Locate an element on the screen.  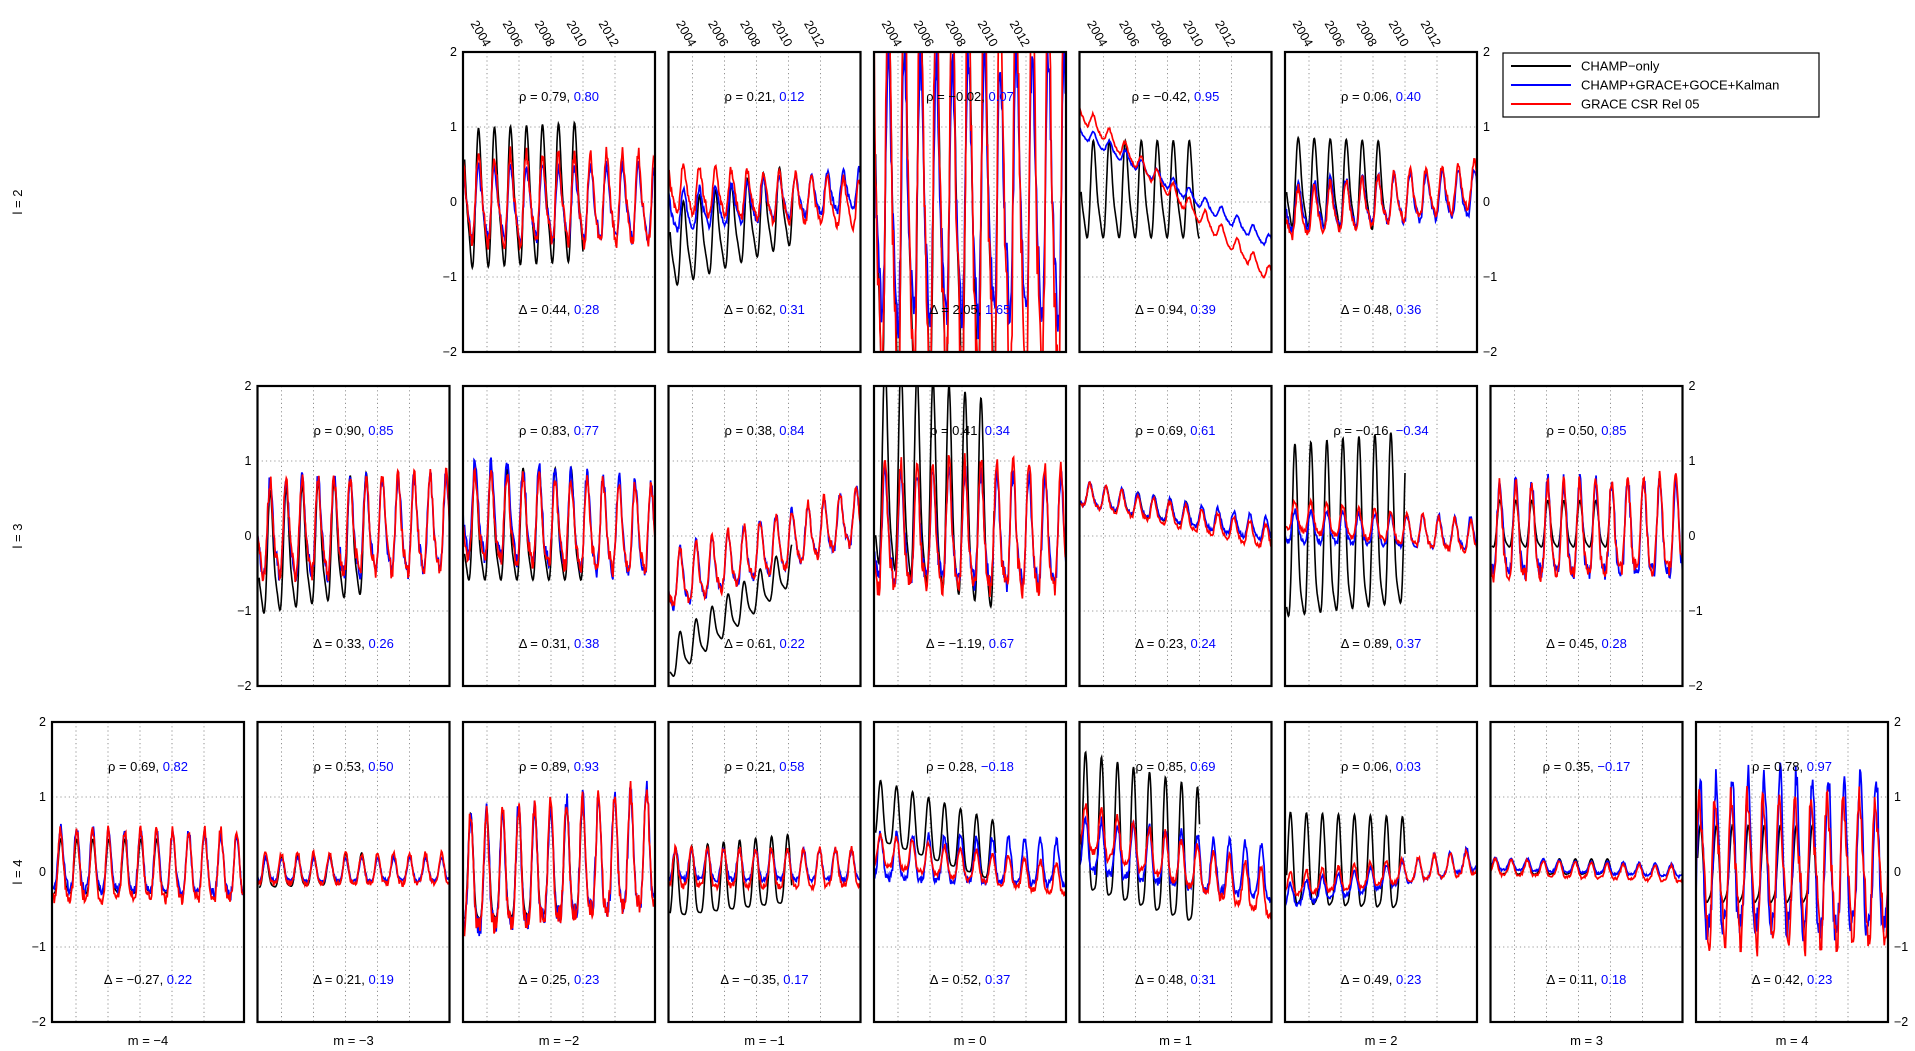
delta-label-champ: Δ = 0.44, is located at coordinates (546, 309).